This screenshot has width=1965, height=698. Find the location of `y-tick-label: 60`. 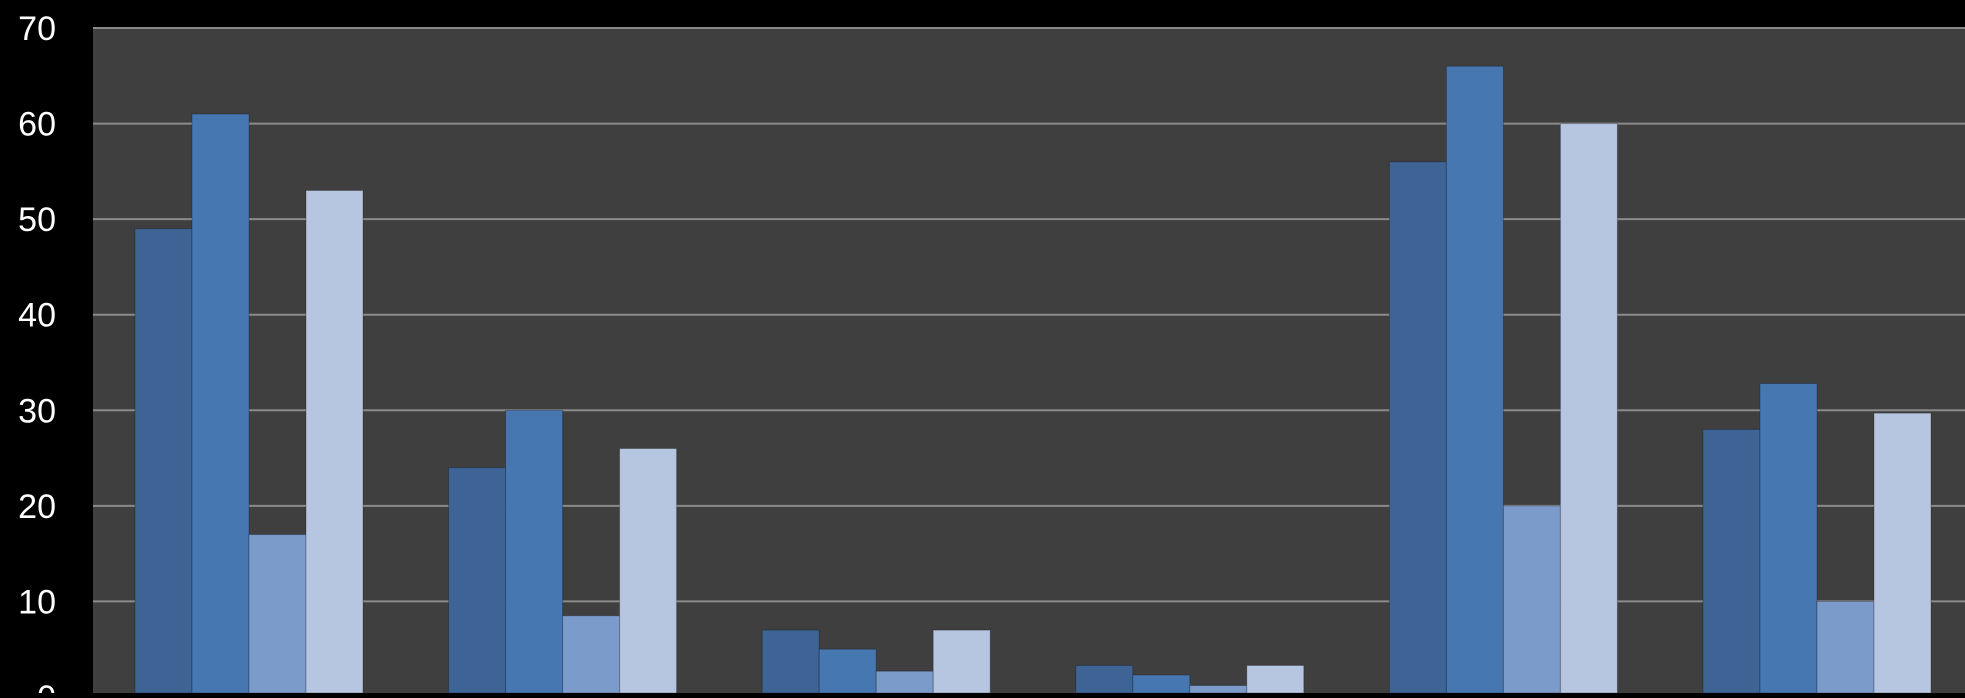

y-tick-label: 60 is located at coordinates (37, 125).